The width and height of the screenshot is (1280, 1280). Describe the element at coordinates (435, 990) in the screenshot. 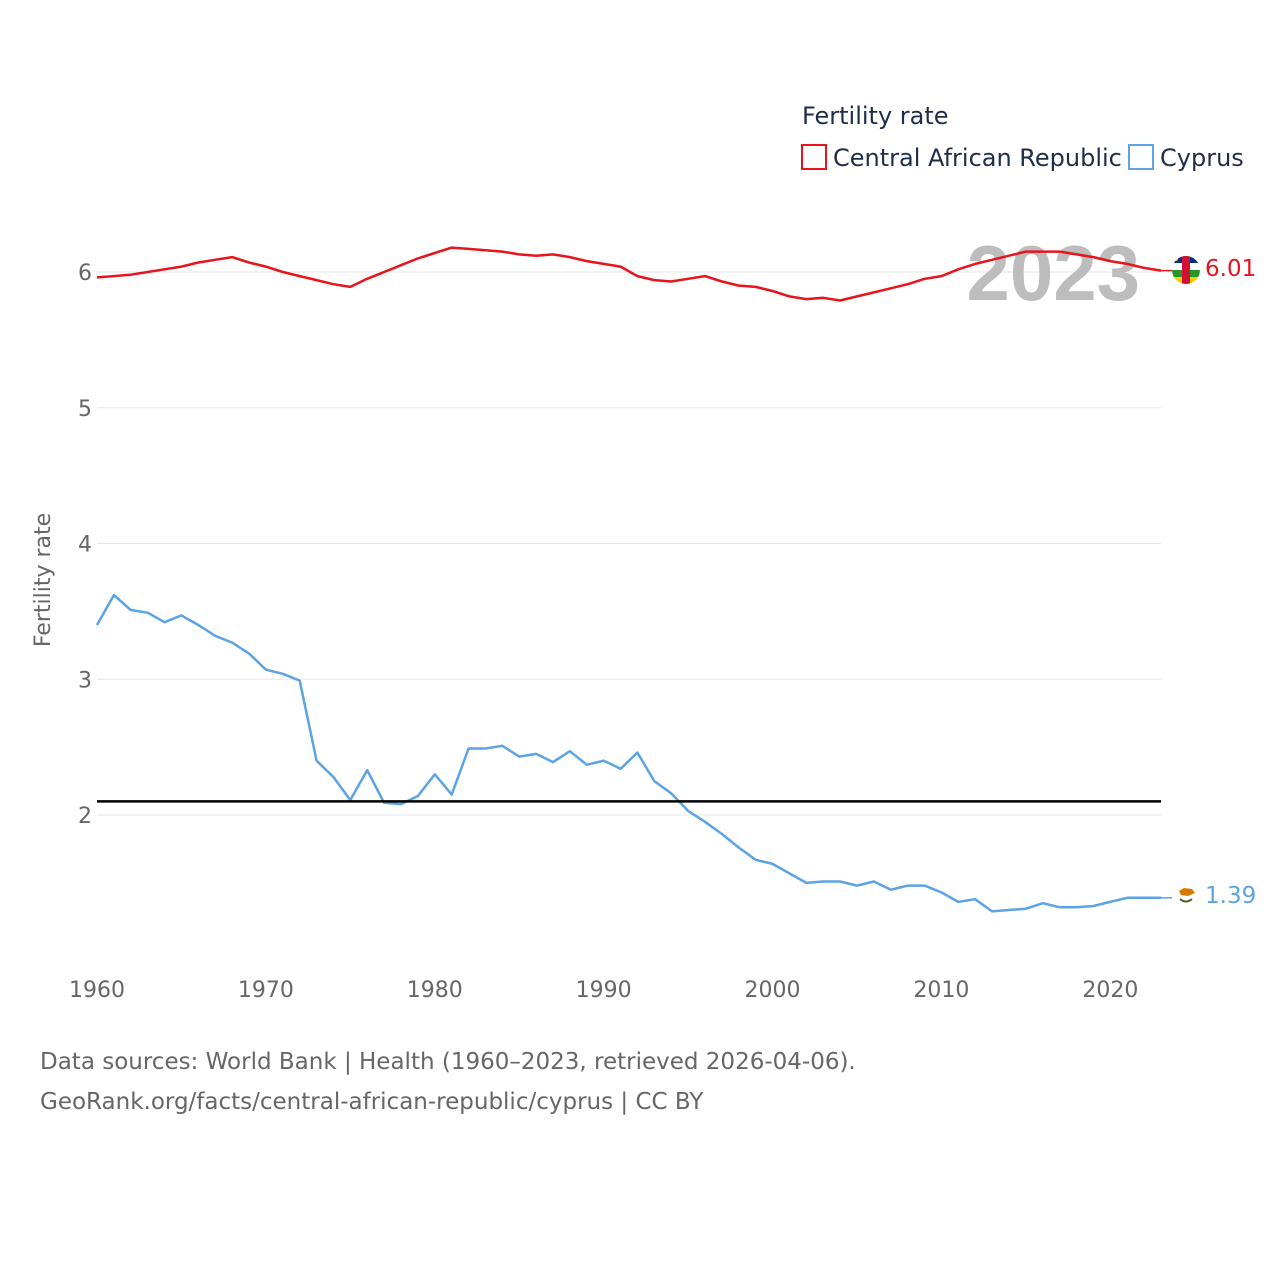

I see `x-tick-label: 1980` at that location.